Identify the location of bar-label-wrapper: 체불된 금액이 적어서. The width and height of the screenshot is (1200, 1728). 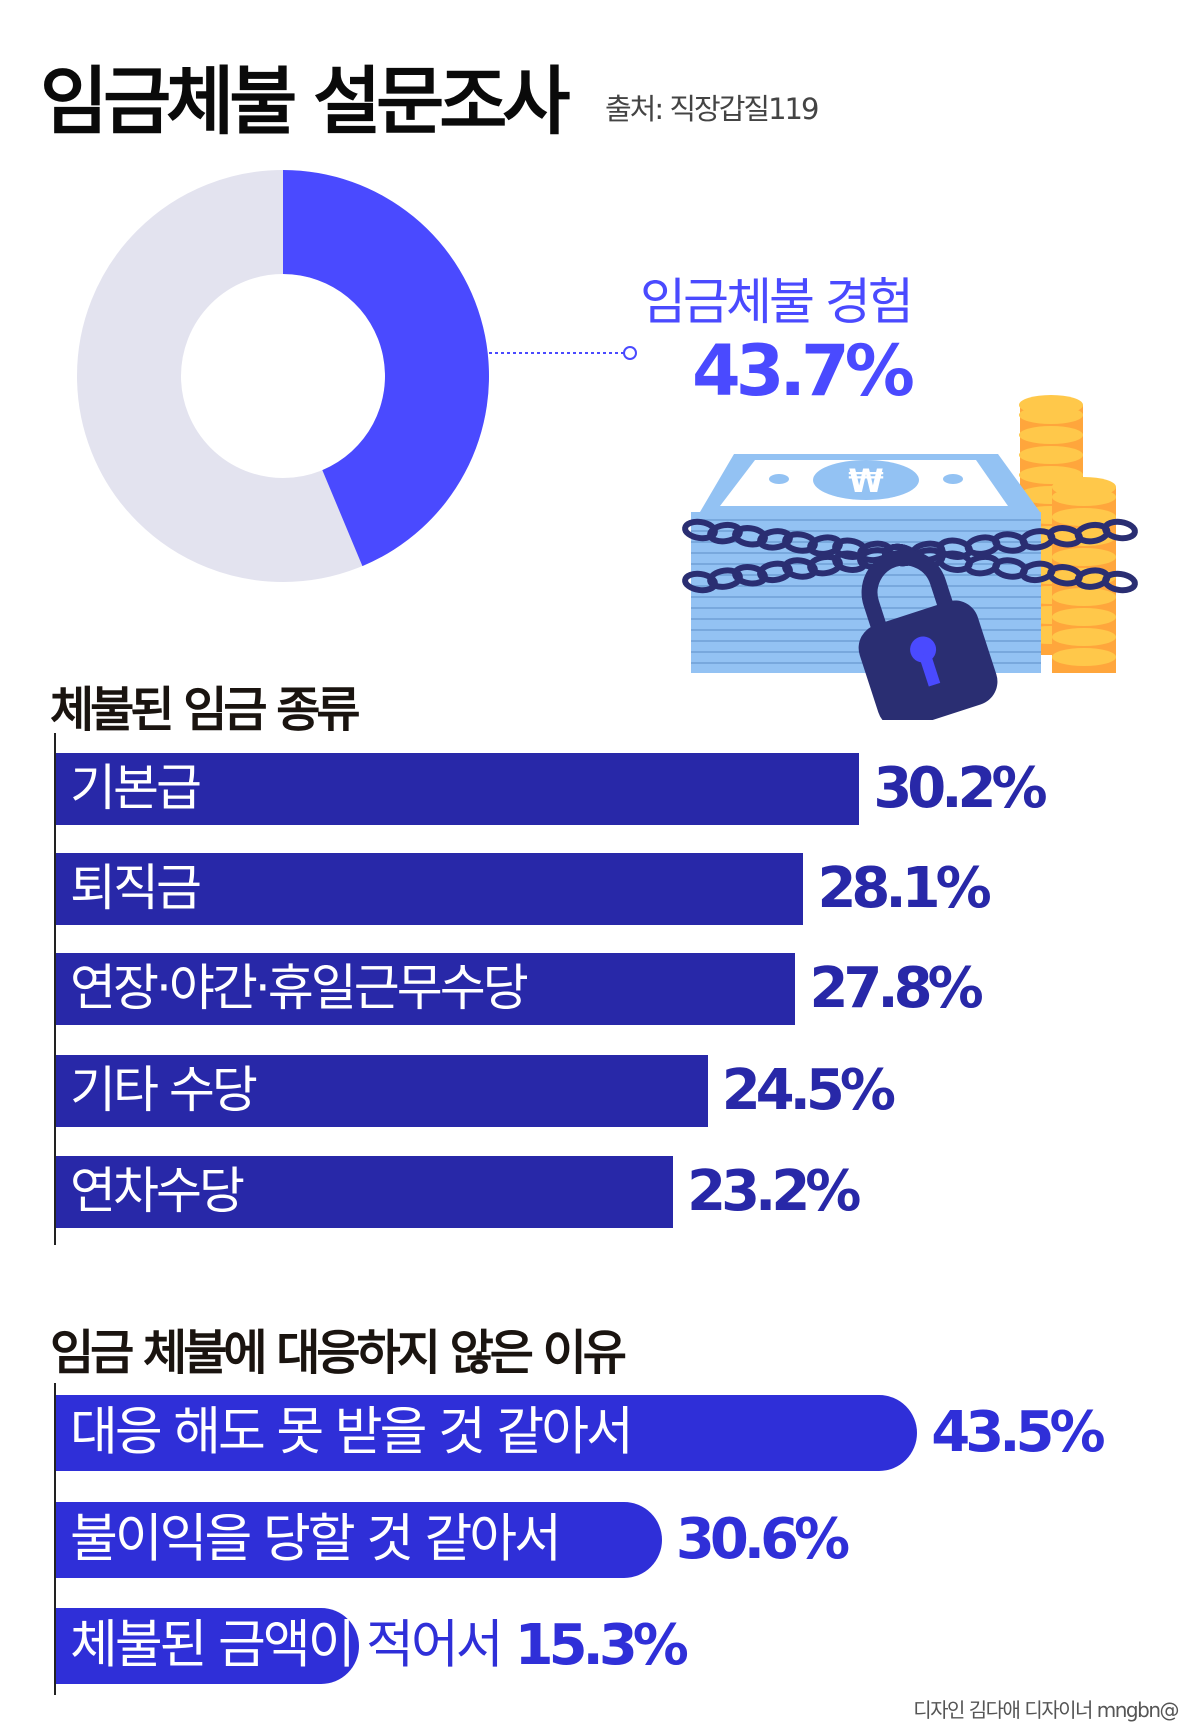
(287, 1646).